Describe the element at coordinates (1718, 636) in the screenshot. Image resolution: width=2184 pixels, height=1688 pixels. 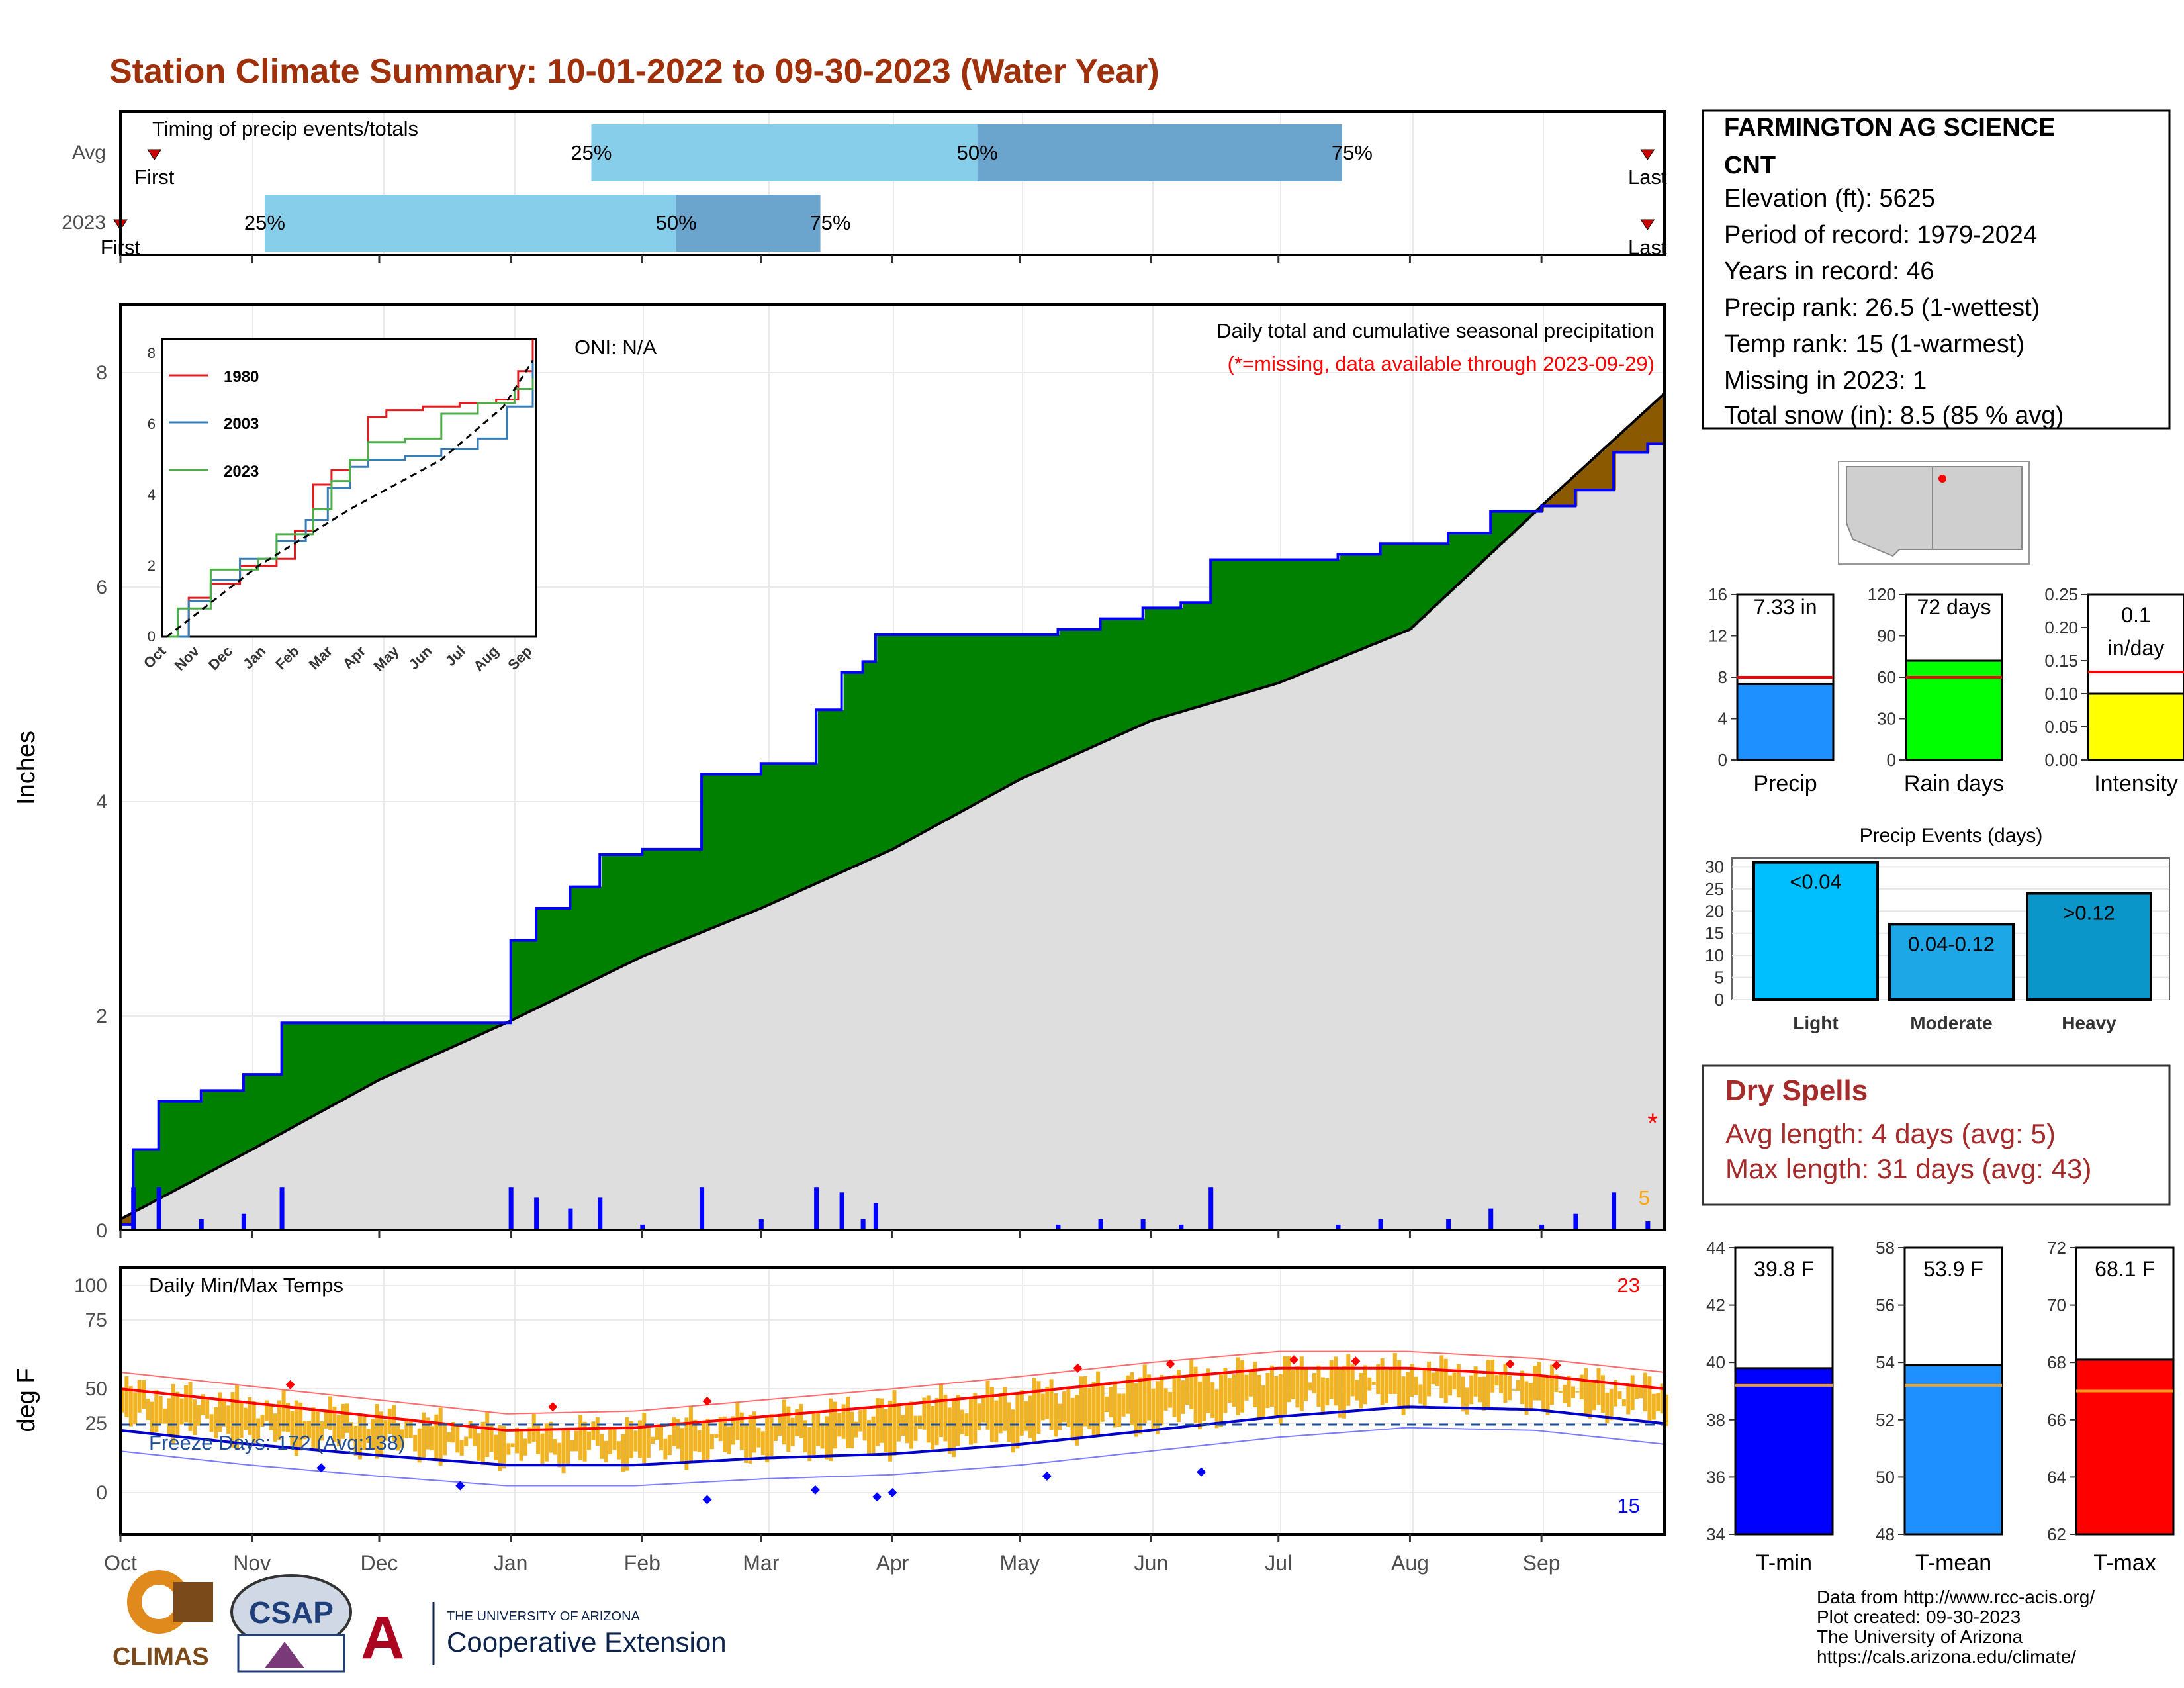
I see `summary-tick-label: 12` at that location.